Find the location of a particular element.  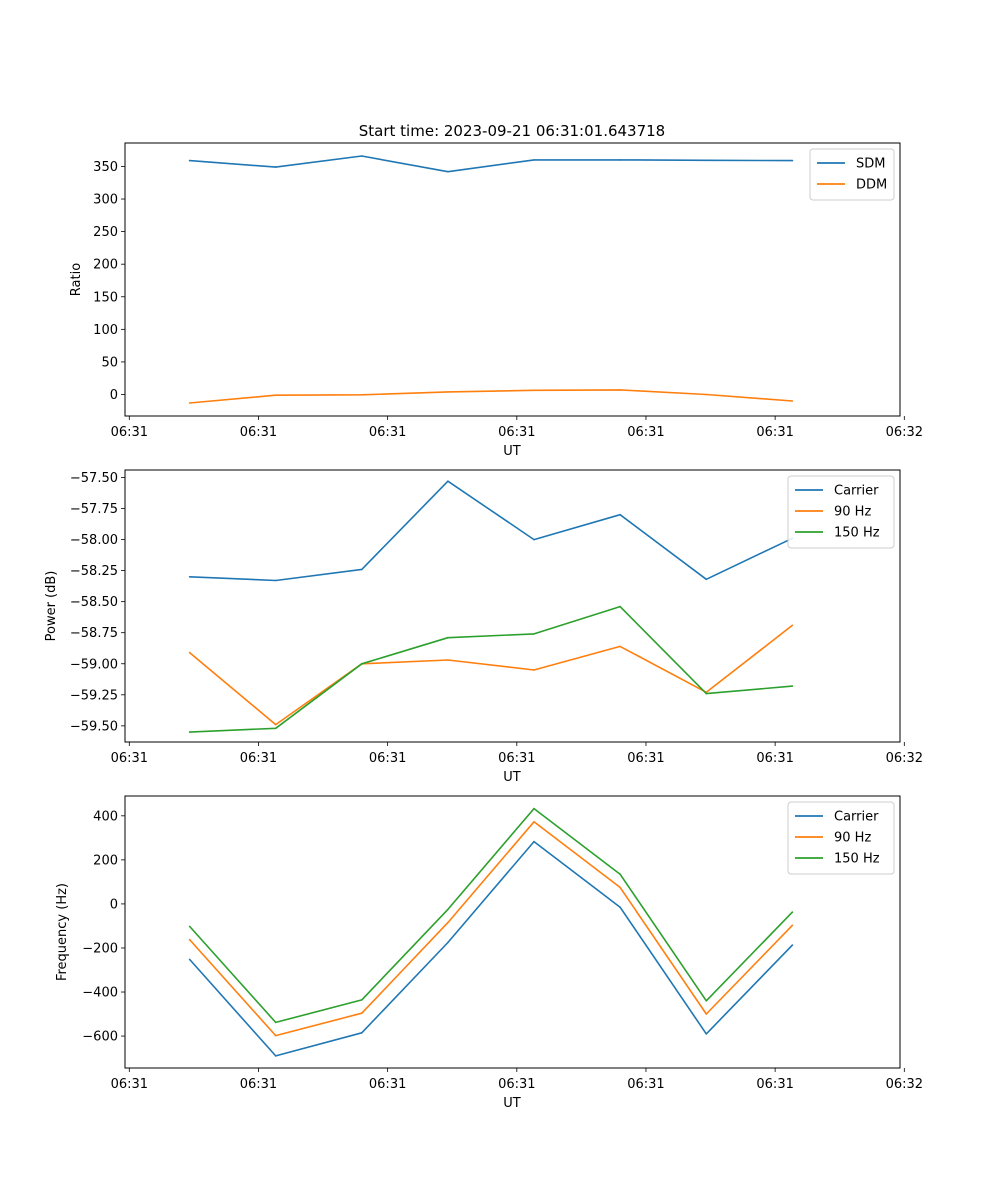

y-tick-label: 350 is located at coordinates (105, 167).